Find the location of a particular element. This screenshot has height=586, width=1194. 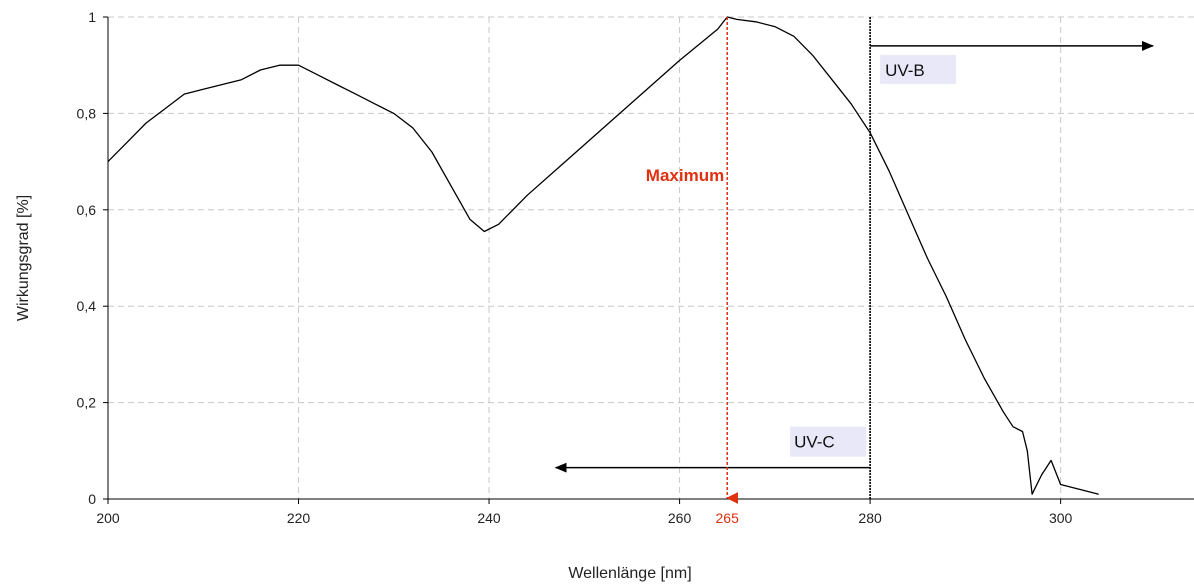

x-axis-ticks: 200 220 240 260 280 300 is located at coordinates (584, 512).